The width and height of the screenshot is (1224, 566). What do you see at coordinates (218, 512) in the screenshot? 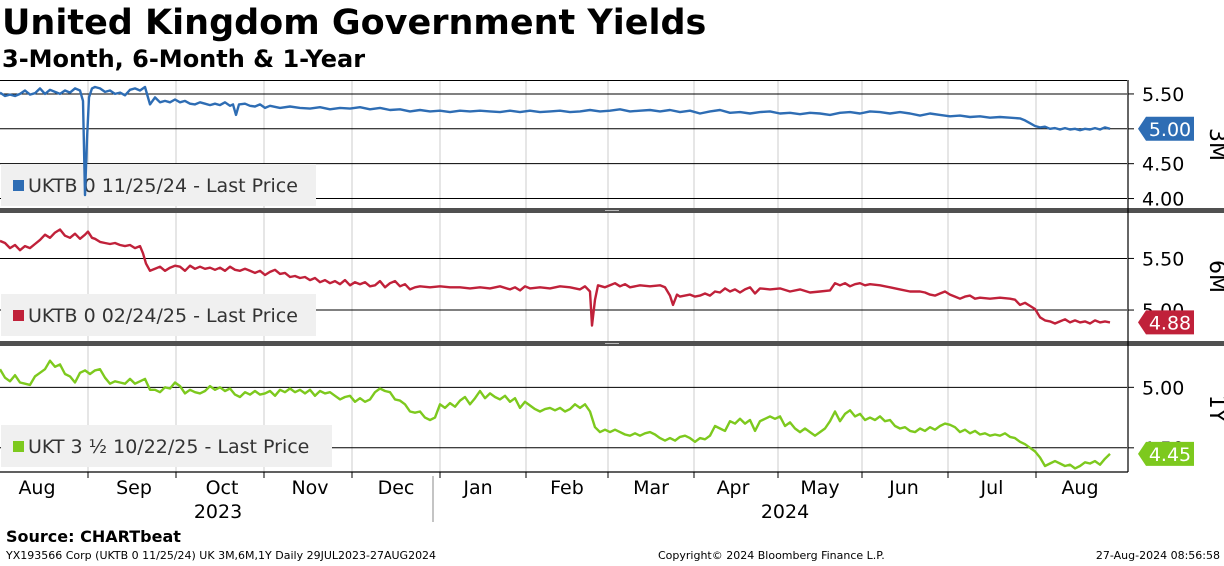
I see `x-year-label: 2023` at bounding box center [218, 512].